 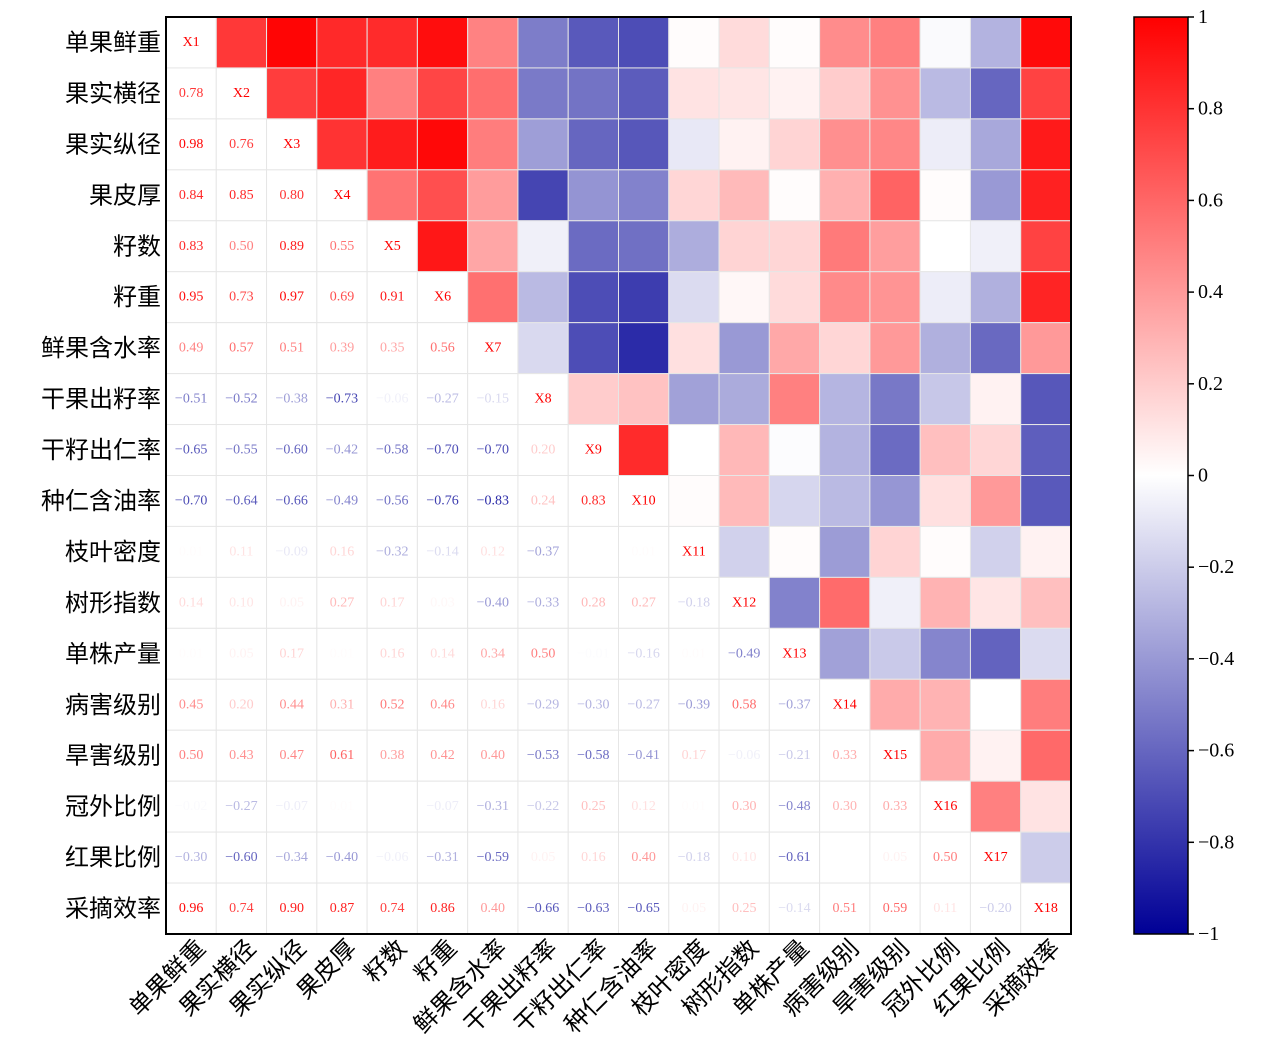 I want to click on correlation-value: −0.33, so click(x=543, y=602).